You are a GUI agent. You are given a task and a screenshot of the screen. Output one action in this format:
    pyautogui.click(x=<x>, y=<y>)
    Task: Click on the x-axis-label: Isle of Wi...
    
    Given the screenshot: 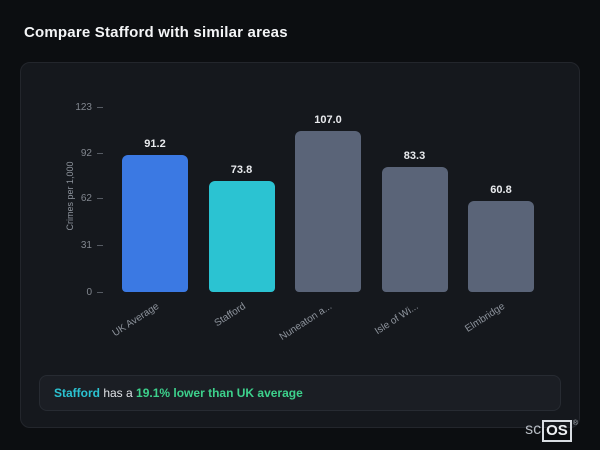 What is the action you would take?
    pyautogui.click(x=397, y=319)
    